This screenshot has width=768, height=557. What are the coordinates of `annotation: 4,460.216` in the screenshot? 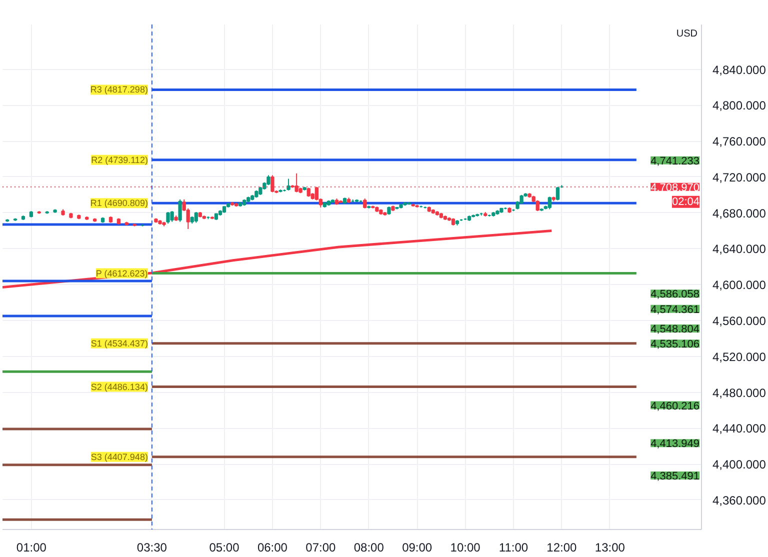 It's located at (675, 406).